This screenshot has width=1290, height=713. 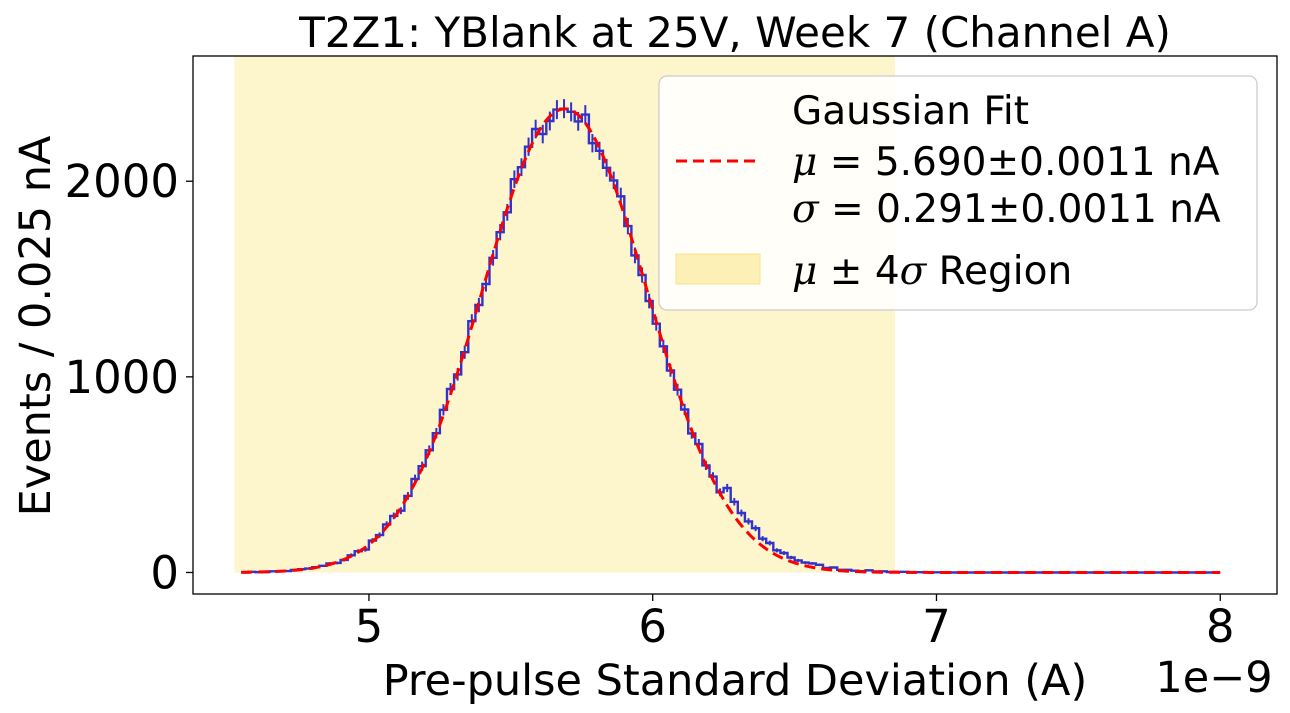 What do you see at coordinates (652, 626) in the screenshot?
I see `x-tick-label: 6` at bounding box center [652, 626].